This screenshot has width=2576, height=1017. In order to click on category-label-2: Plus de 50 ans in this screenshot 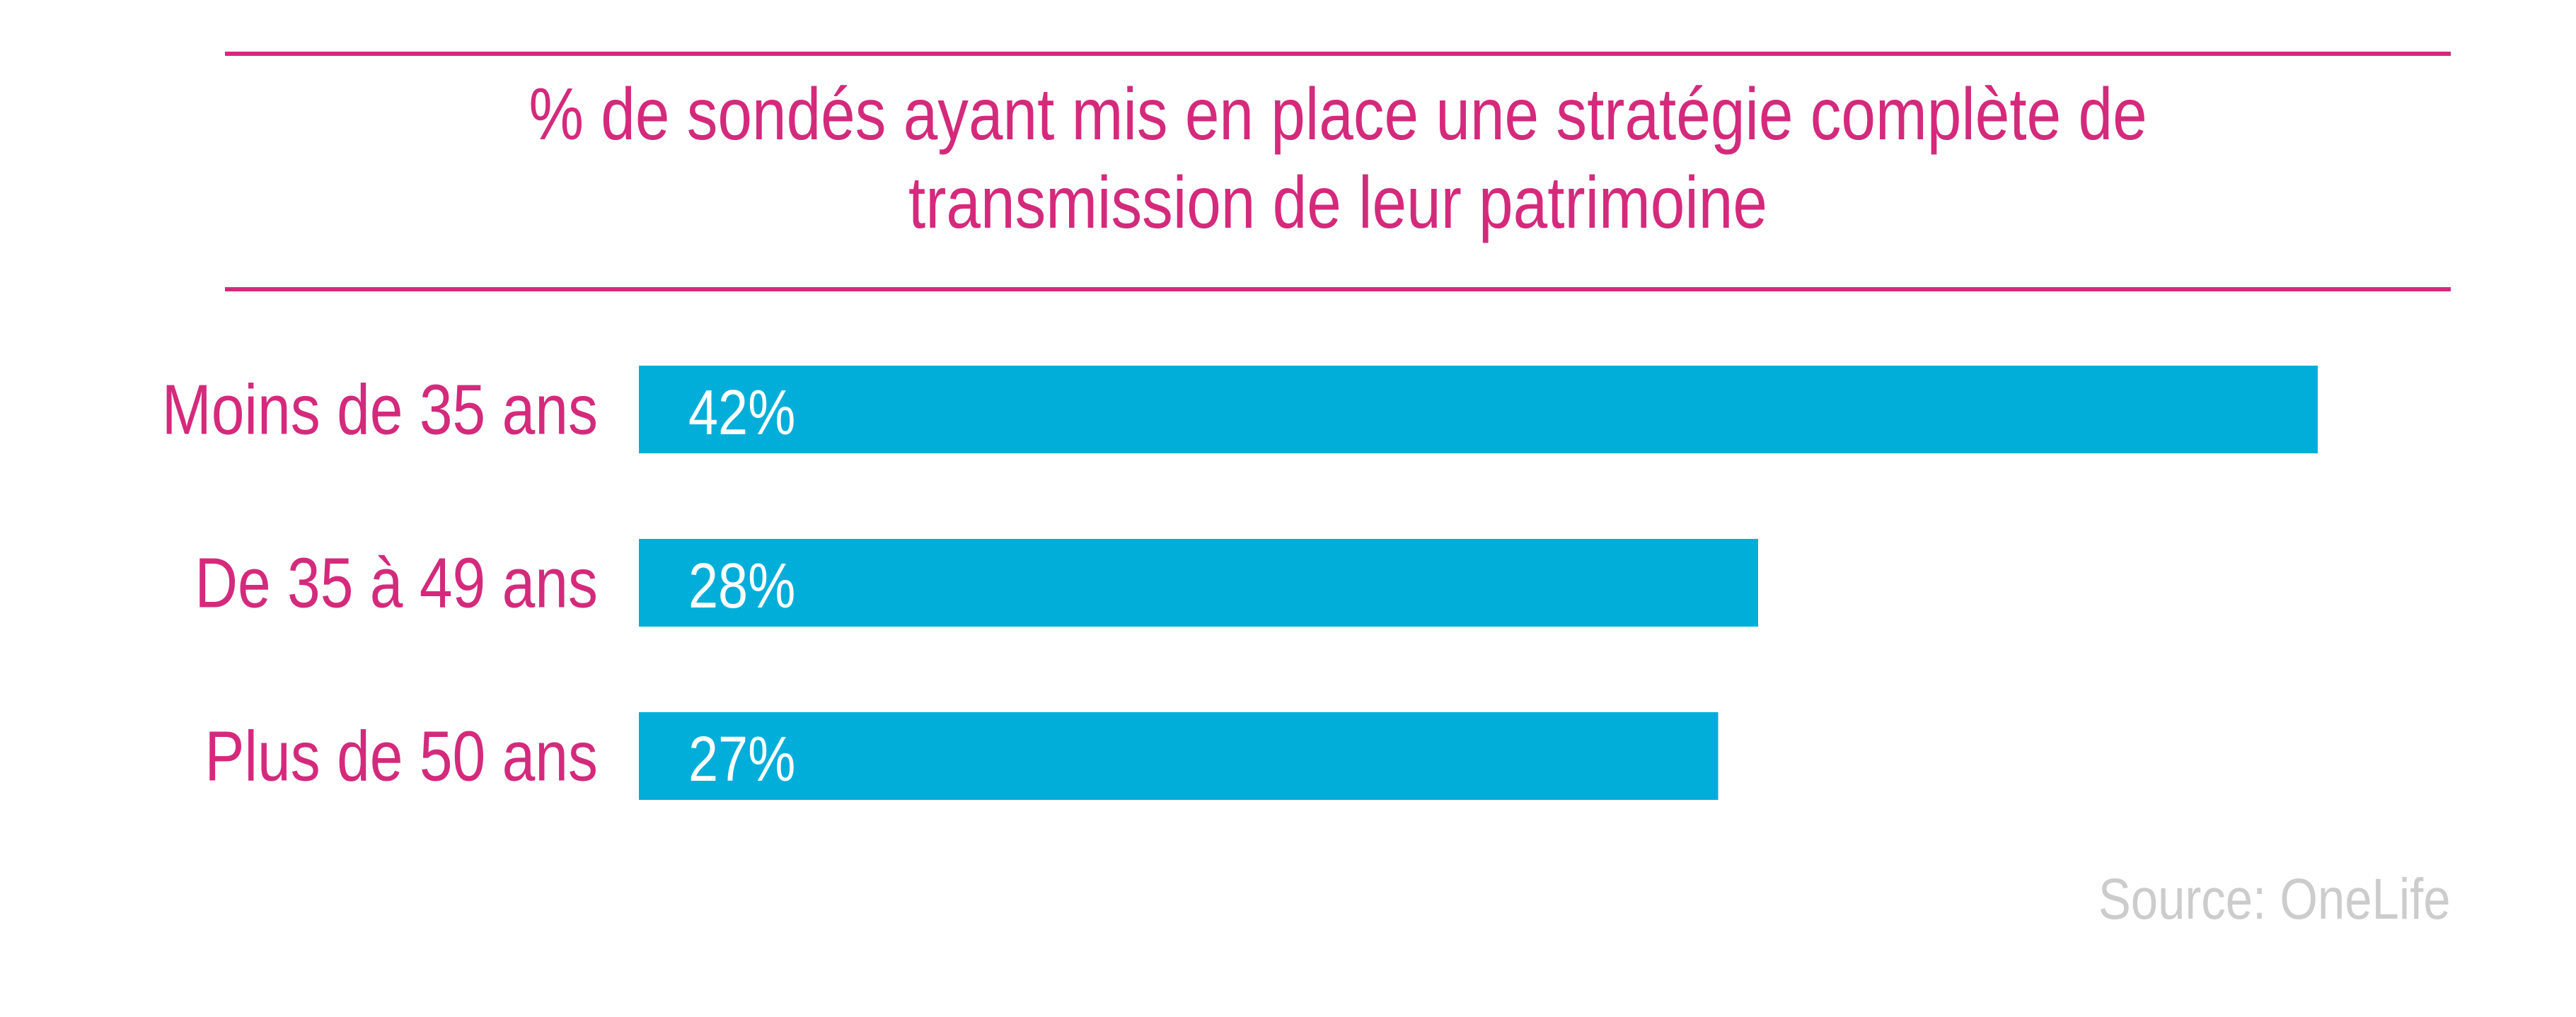, I will do `click(401, 756)`.